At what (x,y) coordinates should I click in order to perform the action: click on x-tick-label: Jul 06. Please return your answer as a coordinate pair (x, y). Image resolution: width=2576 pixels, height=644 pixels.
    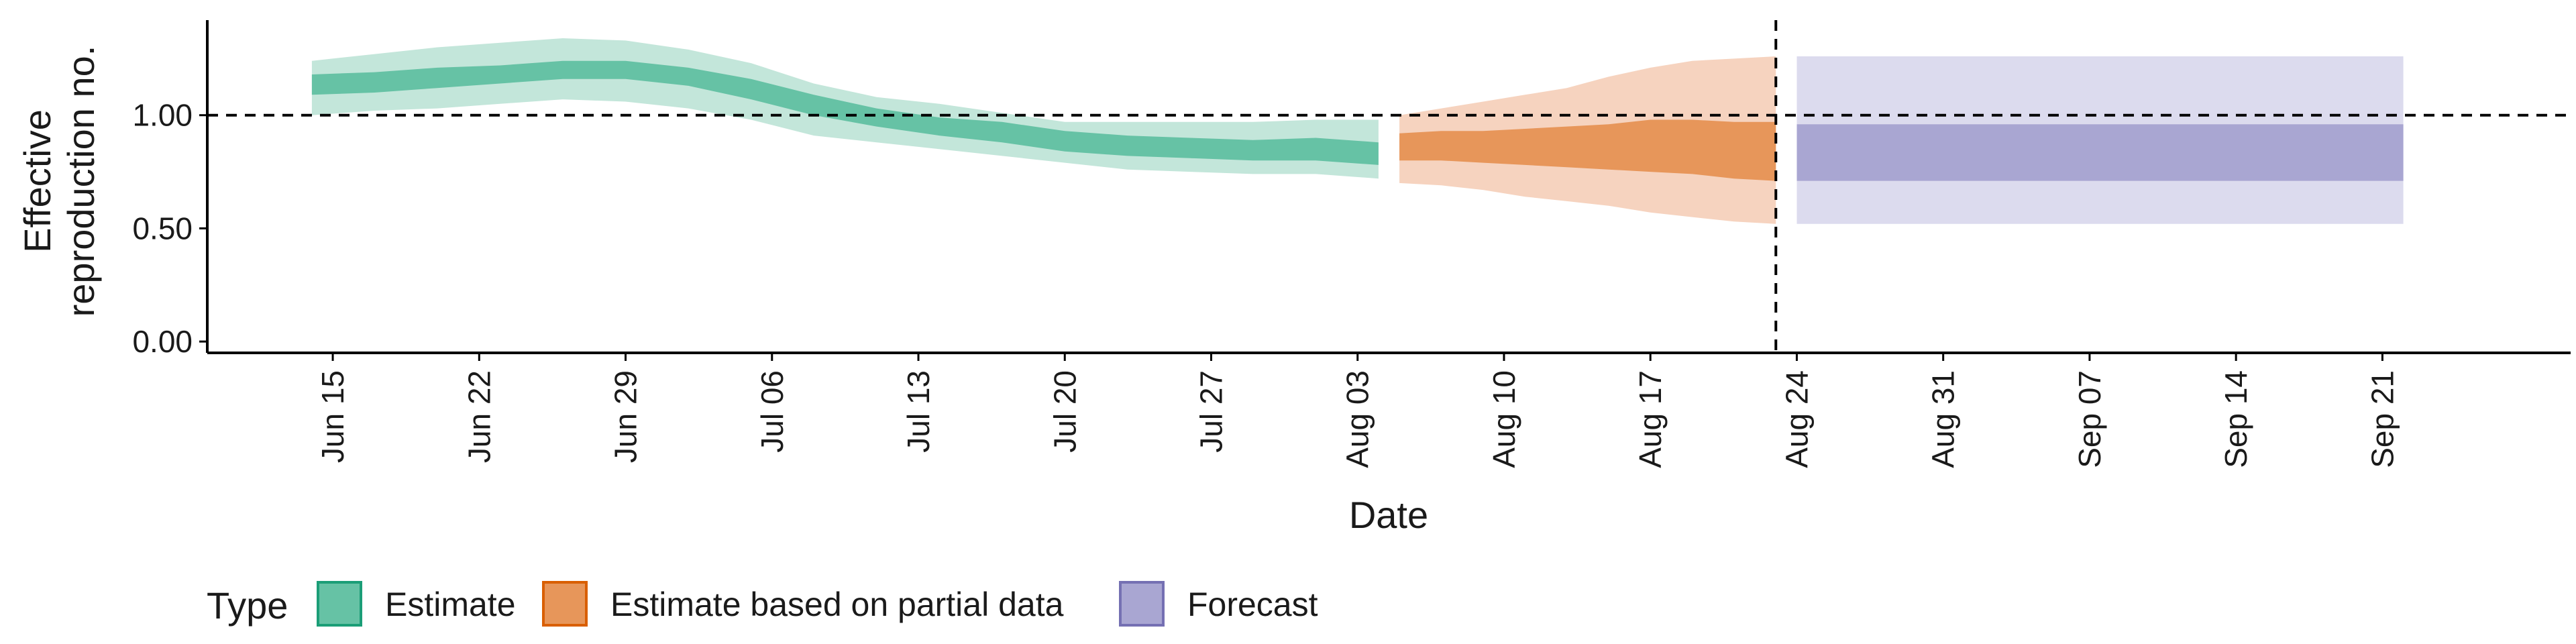
    Looking at the image, I should click on (772, 411).